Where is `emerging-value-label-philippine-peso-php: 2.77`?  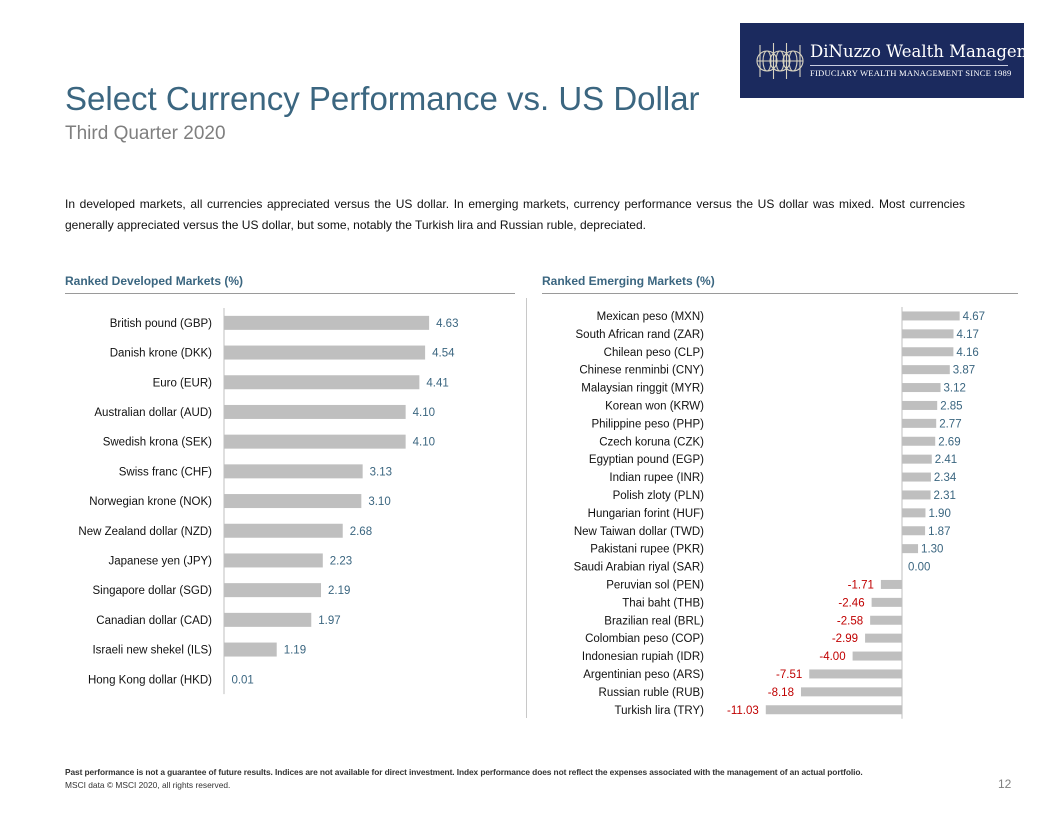 emerging-value-label-philippine-peso-php: 2.77 is located at coordinates (950, 424).